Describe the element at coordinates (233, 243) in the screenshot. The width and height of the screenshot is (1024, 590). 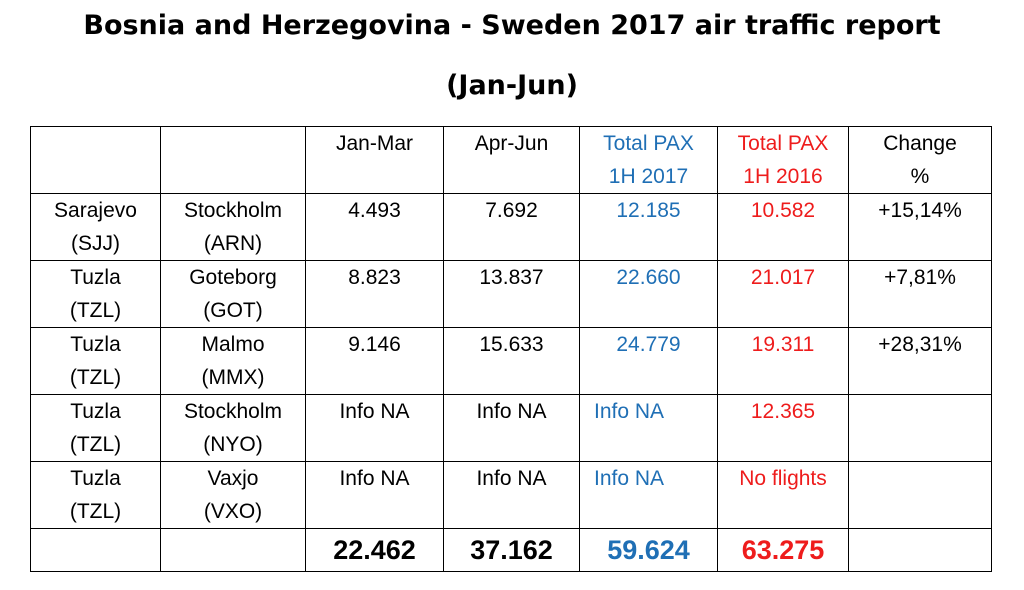
I see `destination-code: (ARN)` at that location.